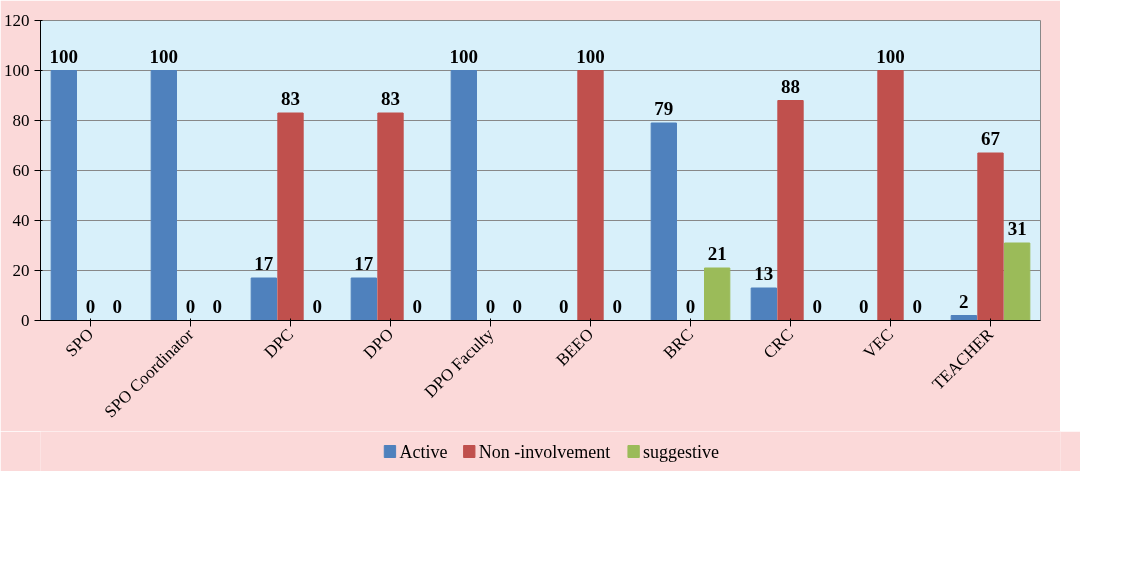 The image size is (1130, 564). What do you see at coordinates (423, 451) in the screenshot?
I see `legend-label: Active` at bounding box center [423, 451].